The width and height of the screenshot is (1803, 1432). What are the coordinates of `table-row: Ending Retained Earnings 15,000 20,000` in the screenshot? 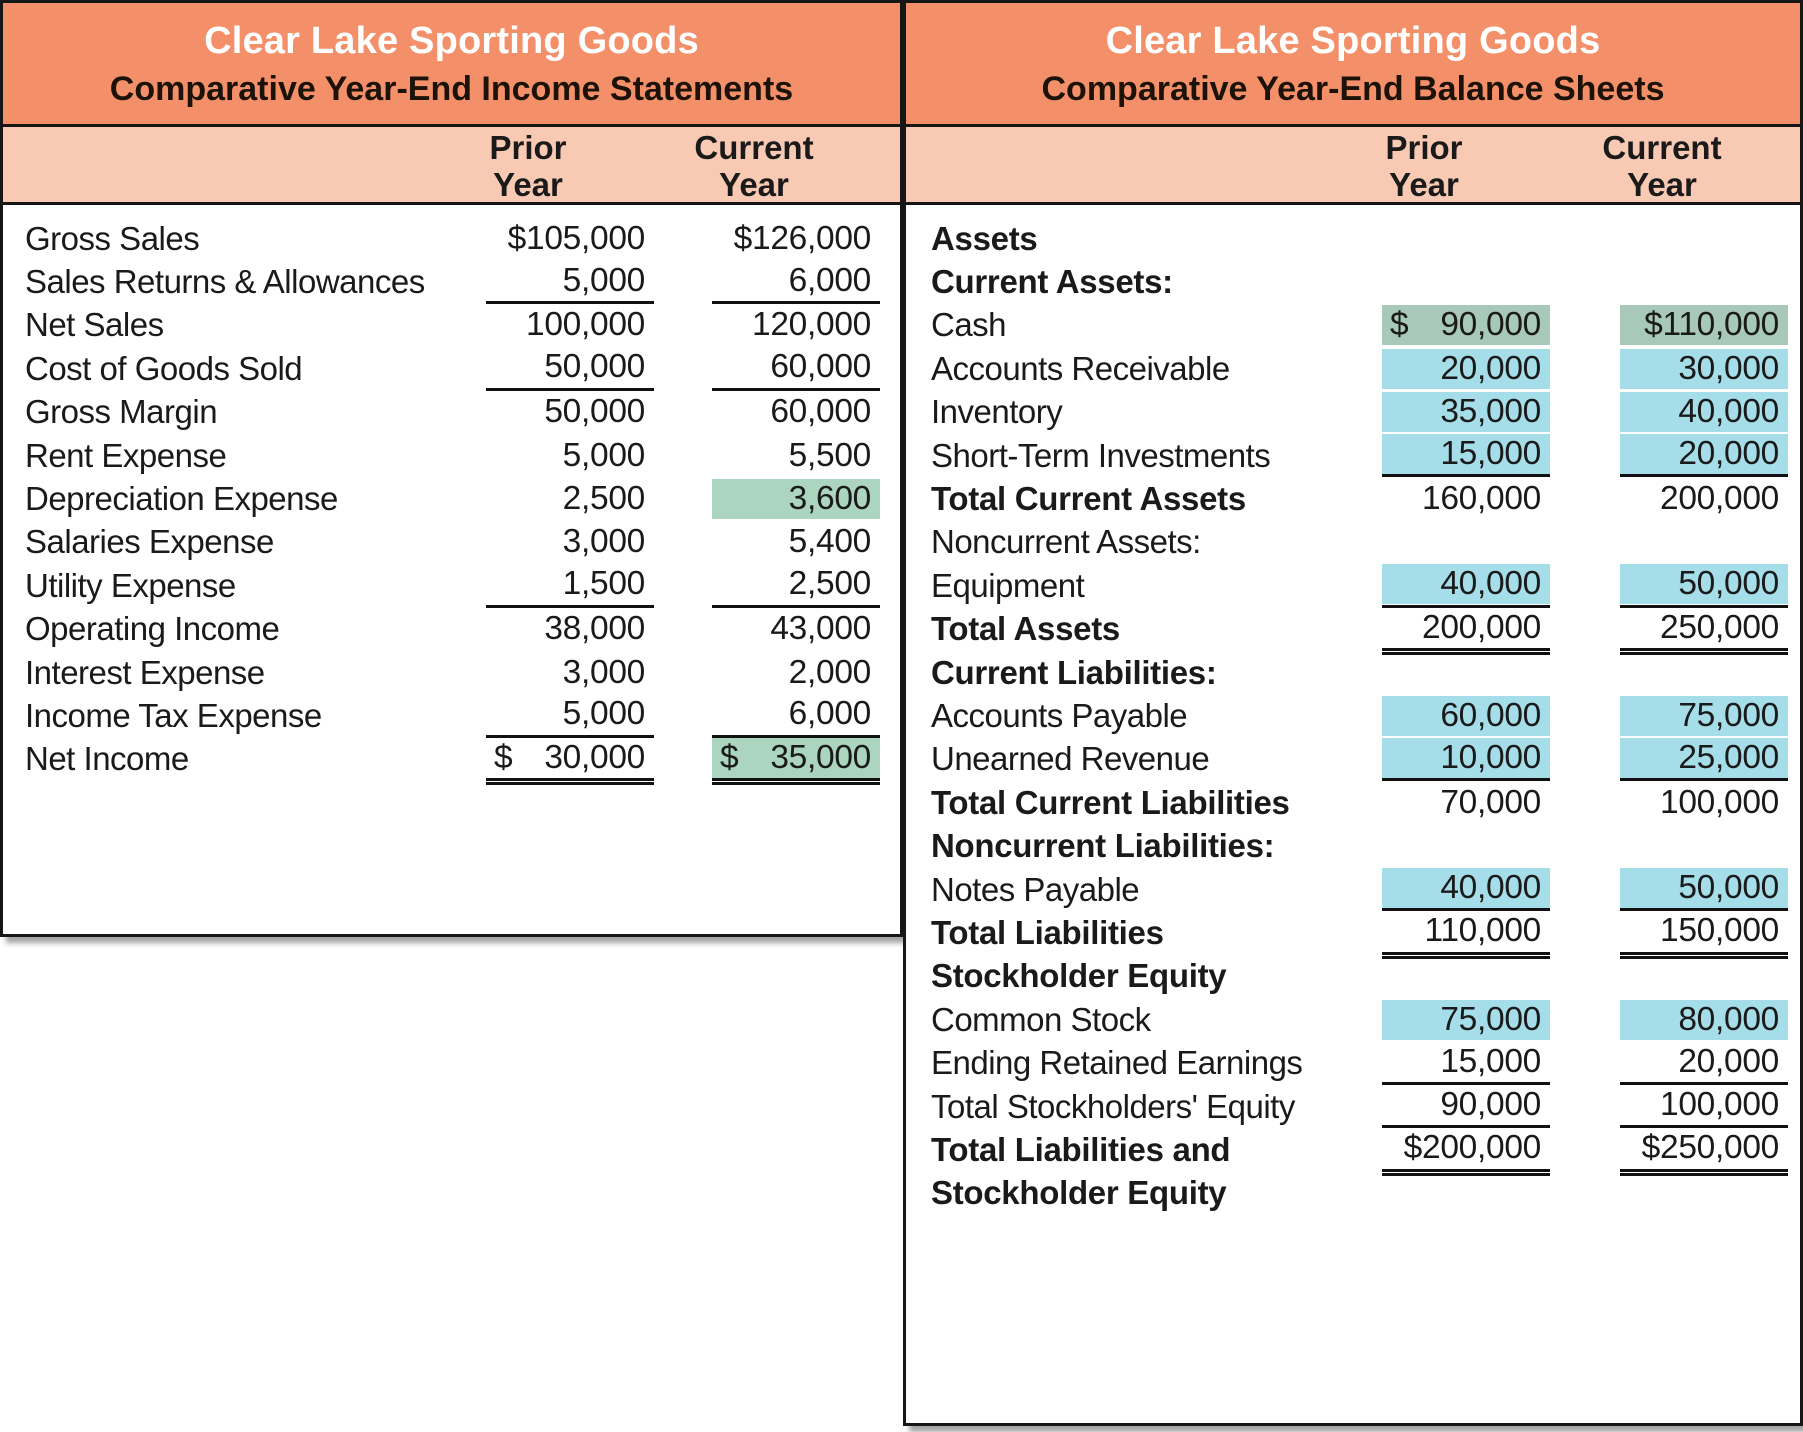 It's located at (1353, 1063).